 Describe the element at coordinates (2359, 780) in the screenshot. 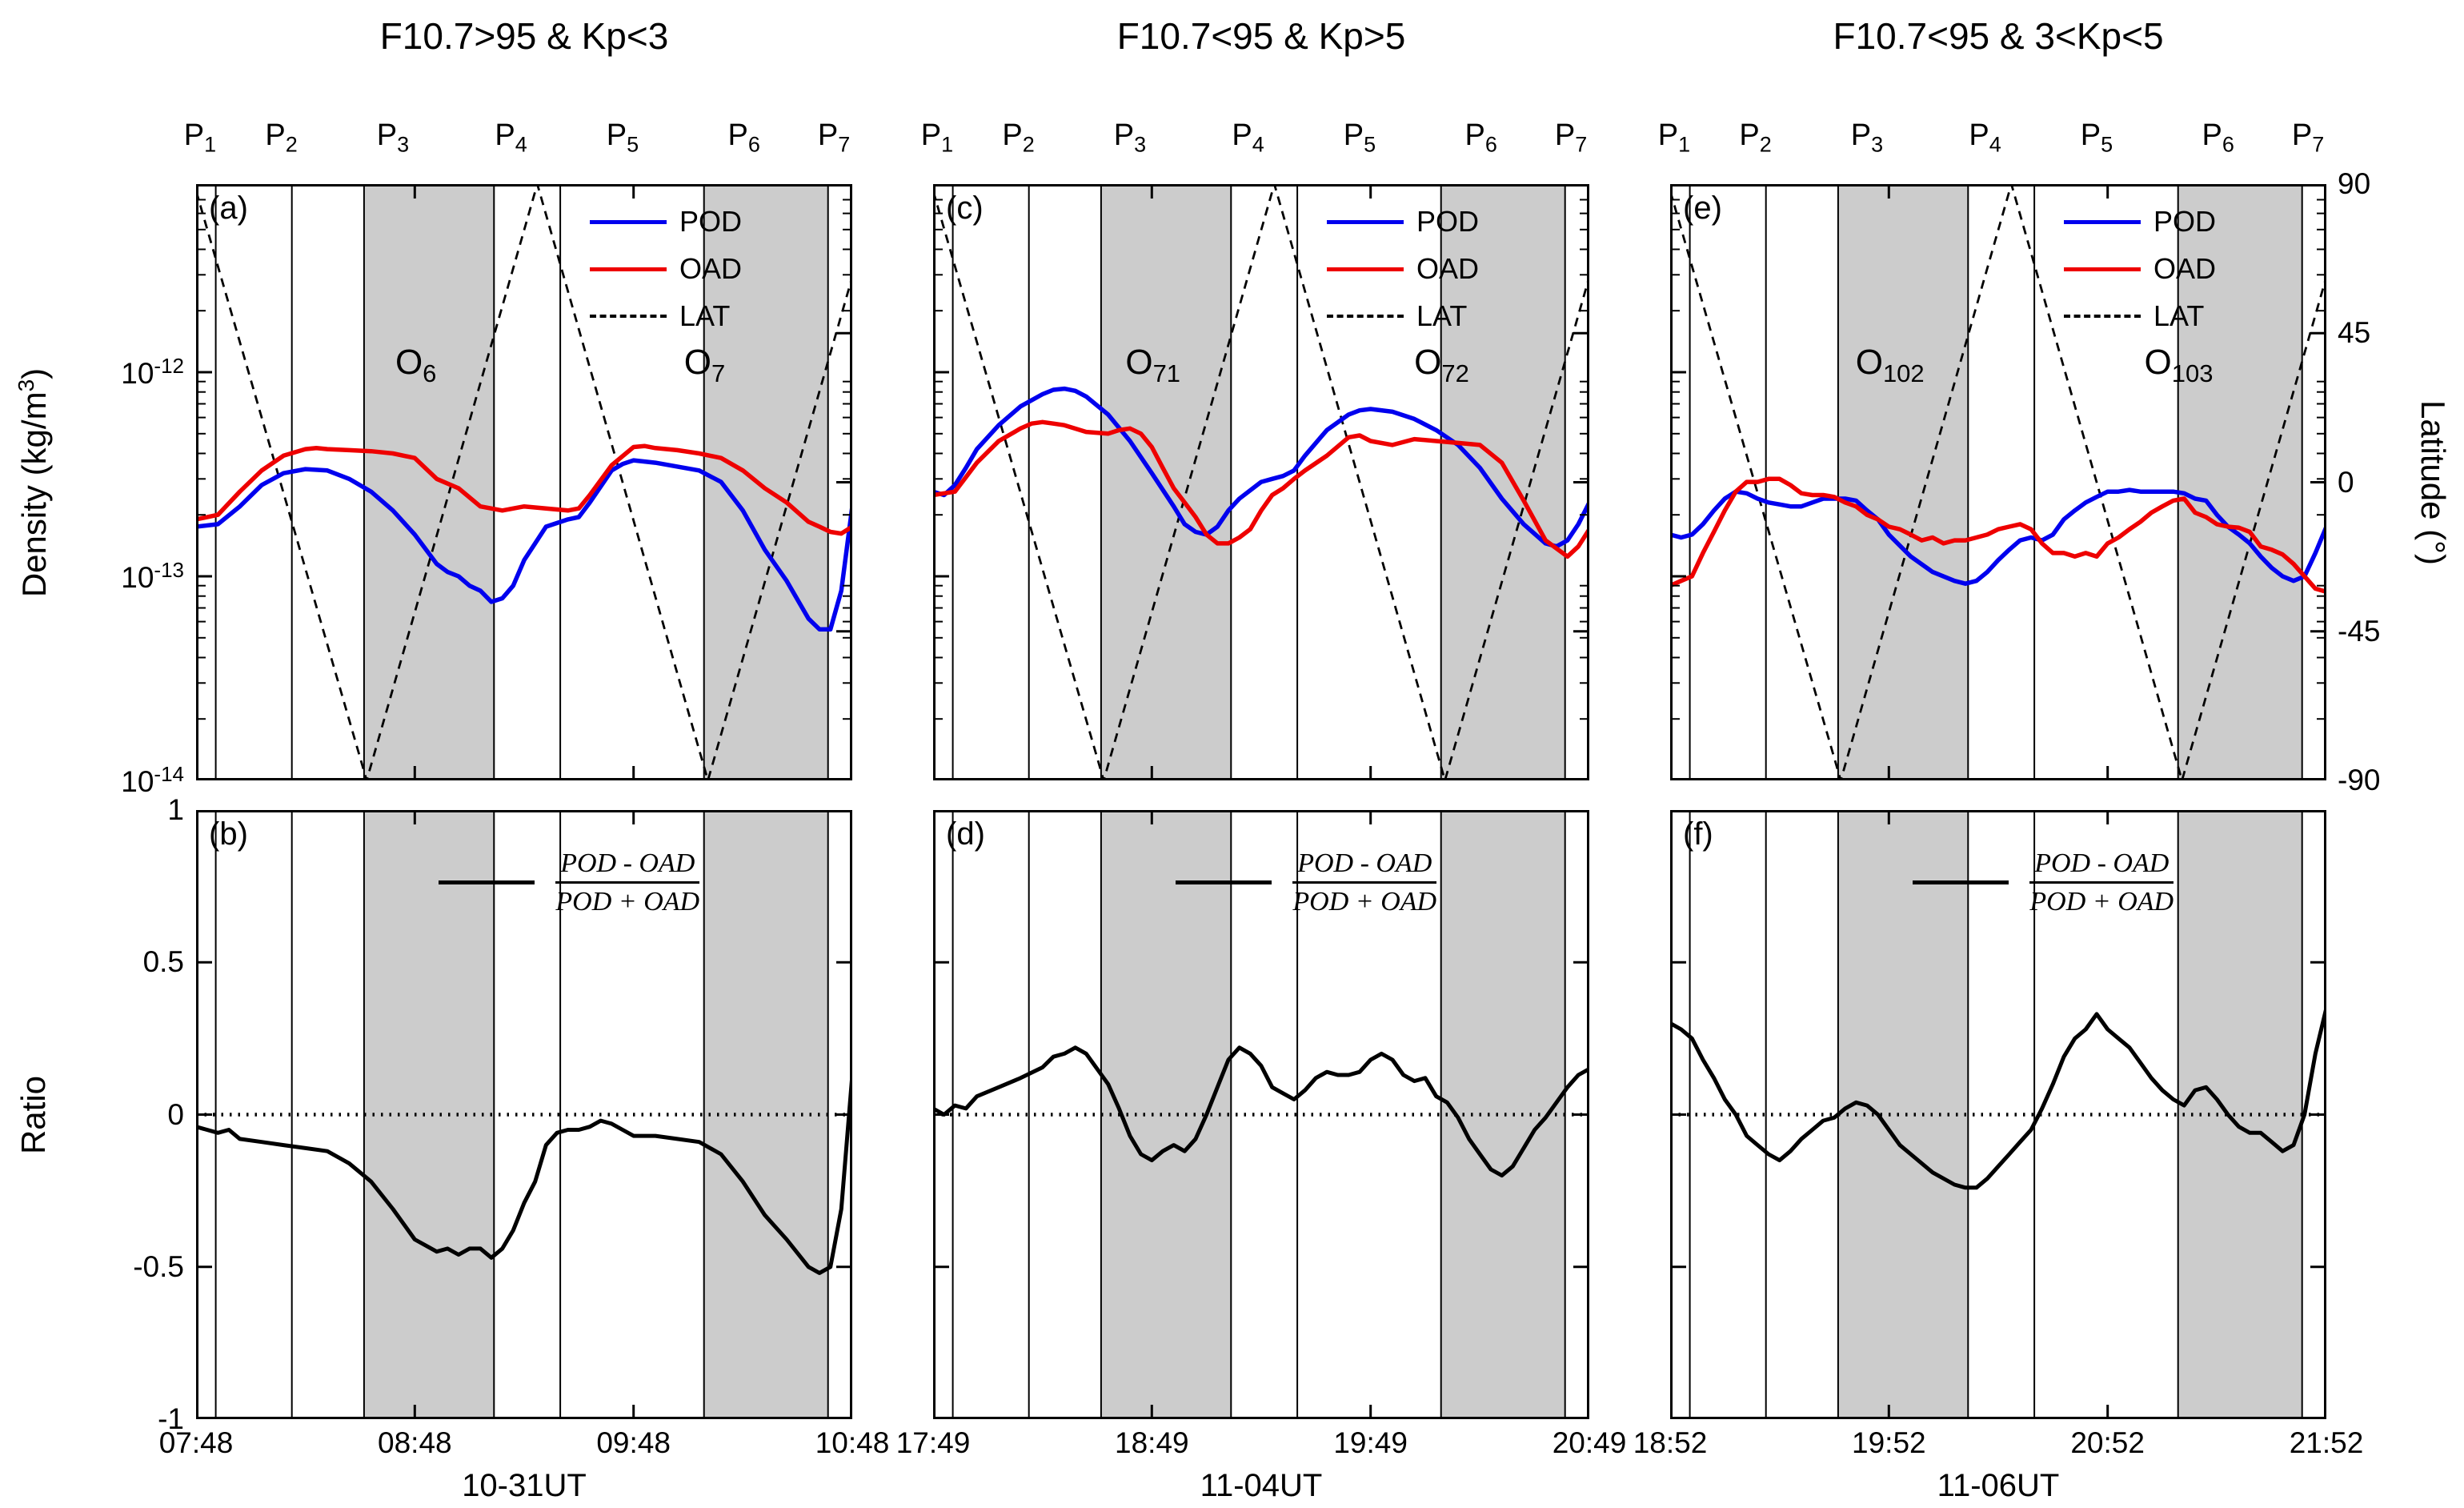

I see `latitude-tick-label: -90` at that location.